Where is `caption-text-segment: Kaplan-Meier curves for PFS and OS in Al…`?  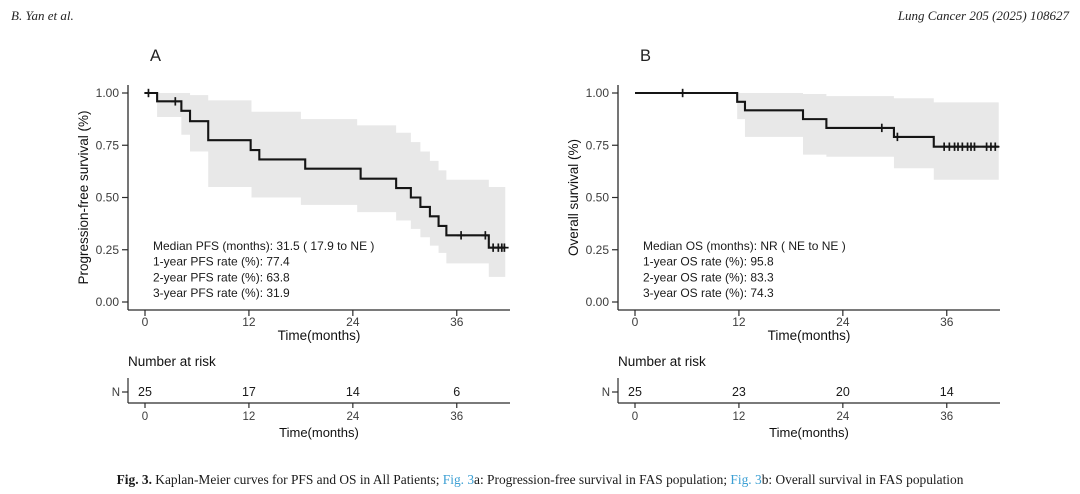
caption-text-segment: Kaplan-Meier curves for PFS and OS in Al… is located at coordinates (297, 480).